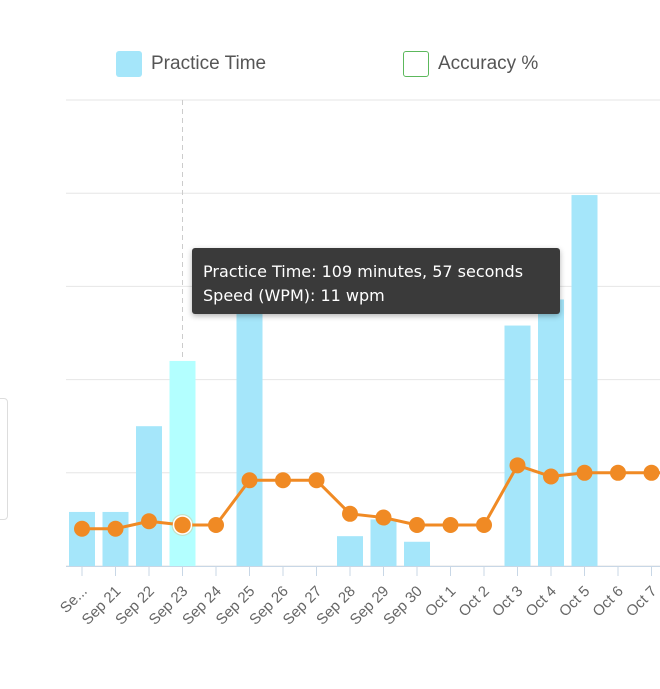  I want to click on x-tick-label: Oct 6, so click(607, 601).